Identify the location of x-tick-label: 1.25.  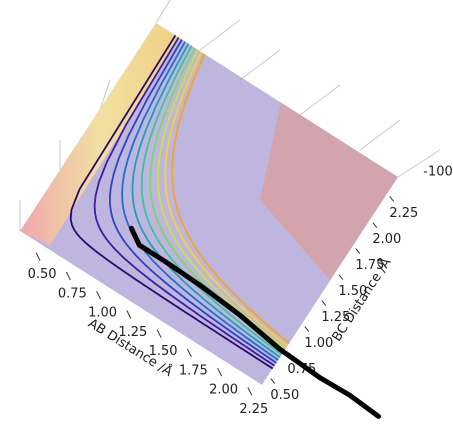
(132, 332).